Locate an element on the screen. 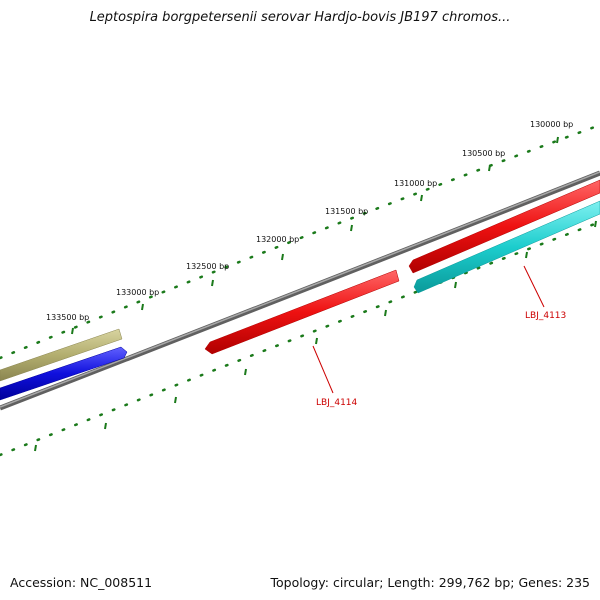  gene-label-lbj-4114: LBJ_4114 is located at coordinates (337, 403).